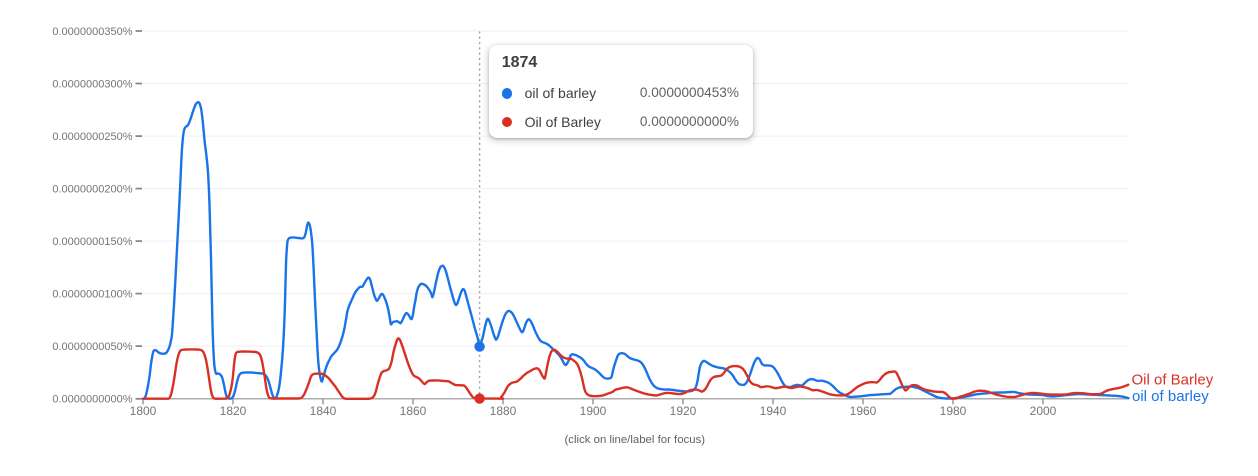 The image size is (1258, 476). I want to click on svg-text: Oil of Barley, so click(1173, 380).